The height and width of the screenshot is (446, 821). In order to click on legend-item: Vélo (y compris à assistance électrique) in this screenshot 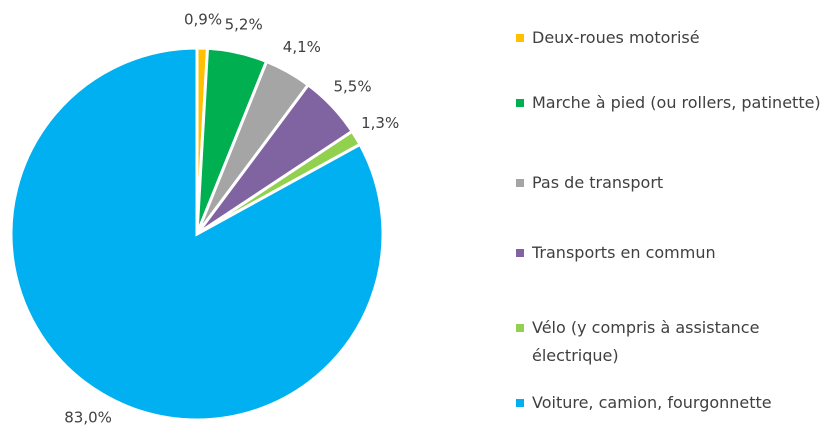, I will do `click(668, 342)`.